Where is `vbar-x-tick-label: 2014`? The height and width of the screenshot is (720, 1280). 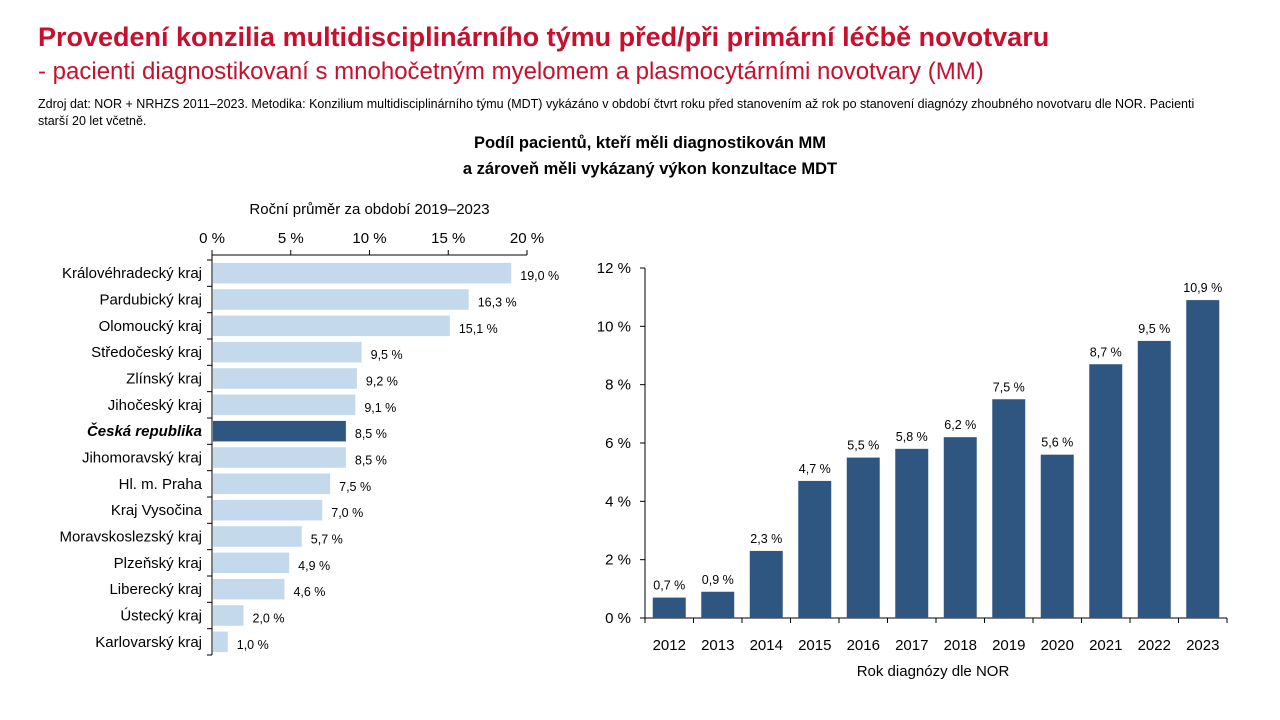 vbar-x-tick-label: 2014 is located at coordinates (766, 645).